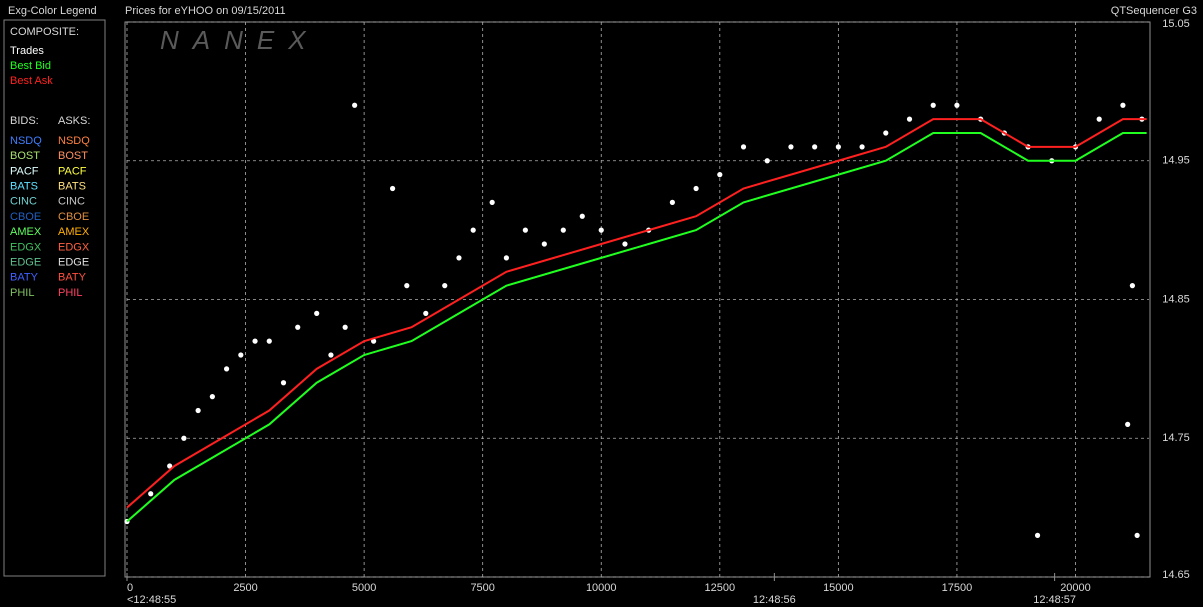 This screenshot has width=1203, height=607. What do you see at coordinates (74, 121) in the screenshot?
I see `asks-label: ASKS:` at bounding box center [74, 121].